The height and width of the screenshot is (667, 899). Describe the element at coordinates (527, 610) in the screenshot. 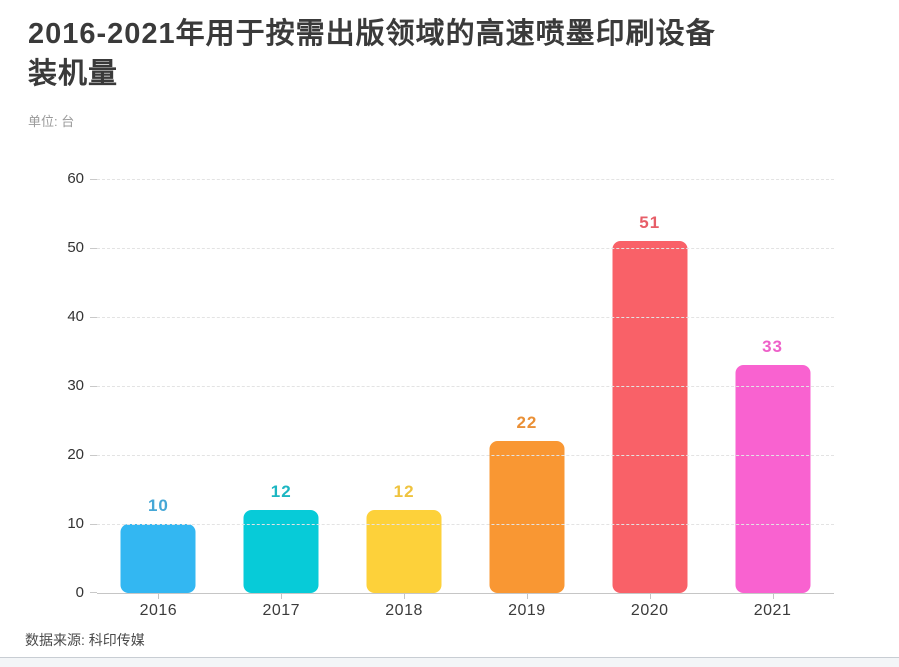

I see `x-axis-label-2019: 2019` at that location.